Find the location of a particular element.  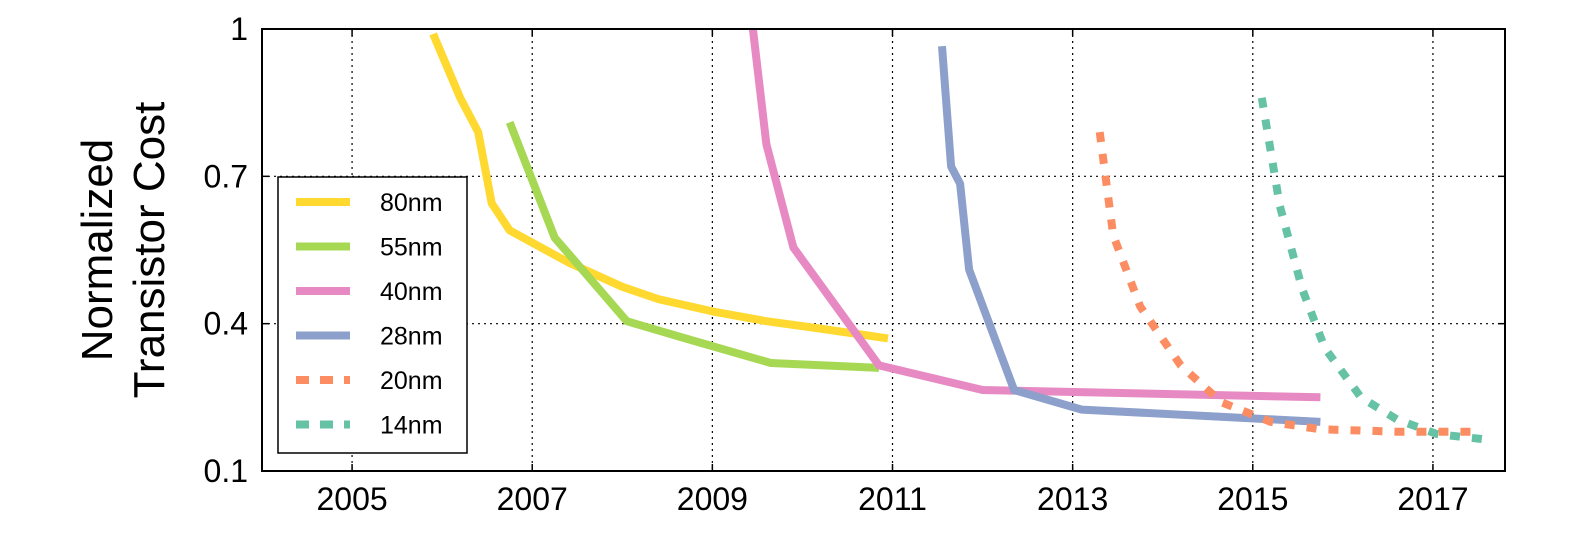

legend: 80nm 55nm 40nm 28nm 20nm 14nm is located at coordinates (372, 315).